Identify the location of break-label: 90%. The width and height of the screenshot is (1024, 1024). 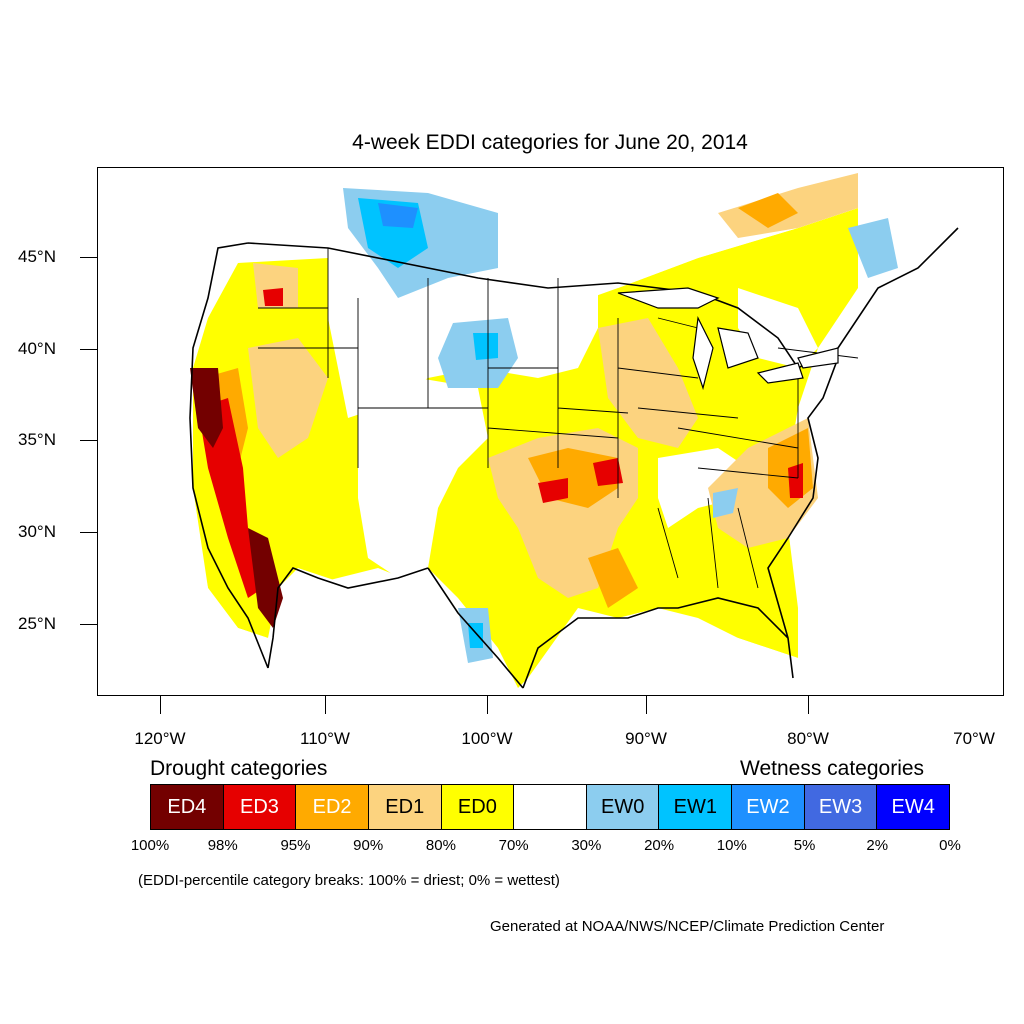
(368, 845).